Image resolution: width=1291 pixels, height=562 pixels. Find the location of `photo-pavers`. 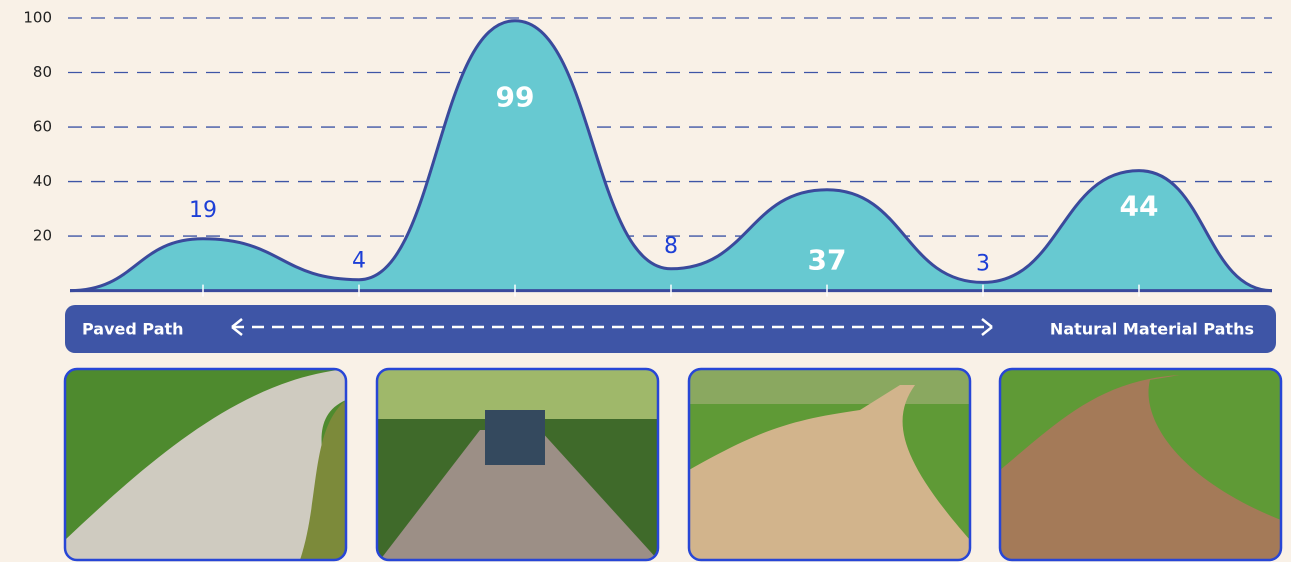

photo-pavers is located at coordinates (517, 464).